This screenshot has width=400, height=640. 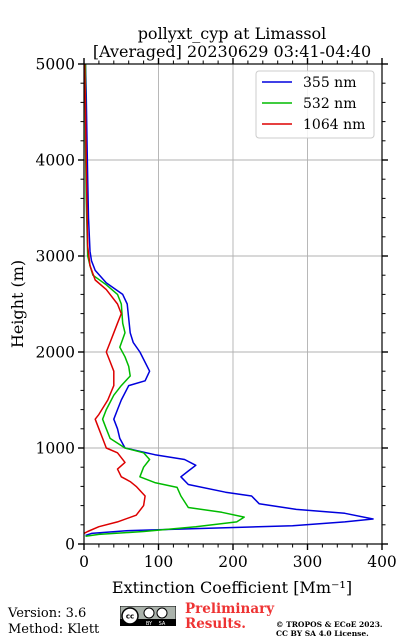 What do you see at coordinates (230, 609) in the screenshot?
I see `preliminary-line-1: Preliminary` at bounding box center [230, 609].